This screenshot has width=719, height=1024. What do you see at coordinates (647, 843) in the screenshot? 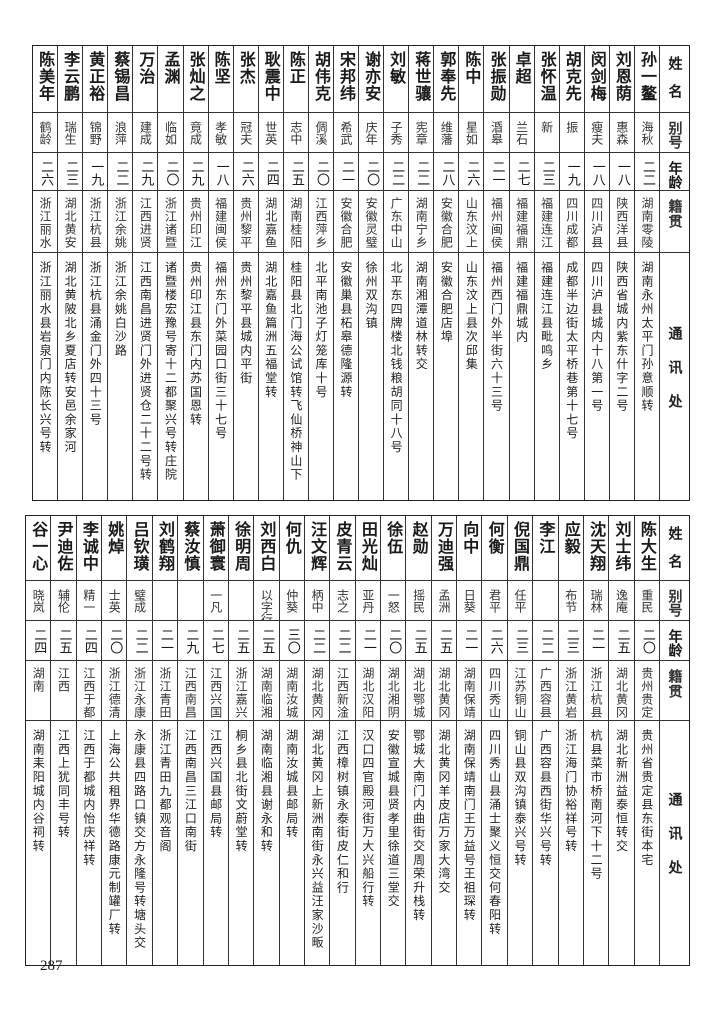
I see `address-cell: 贵州省贵定县东街本宅` at bounding box center [647, 843].